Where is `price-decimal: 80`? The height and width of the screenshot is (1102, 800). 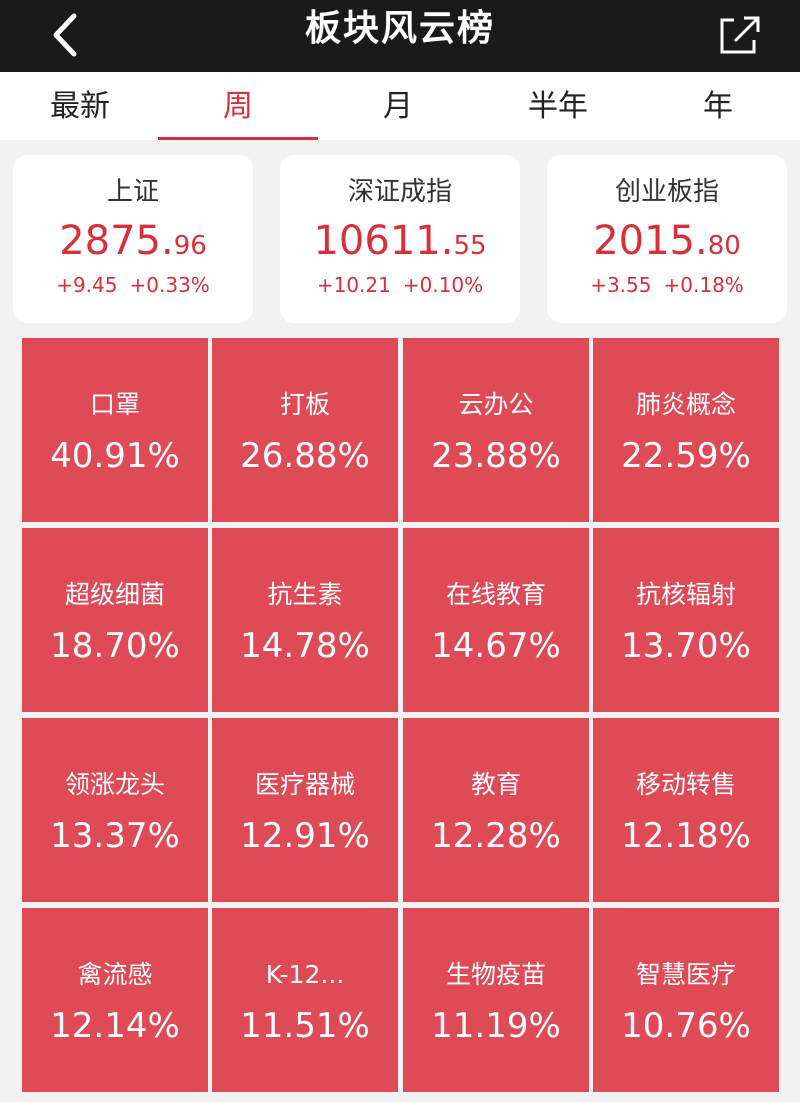
price-decimal: 80 is located at coordinates (724, 246).